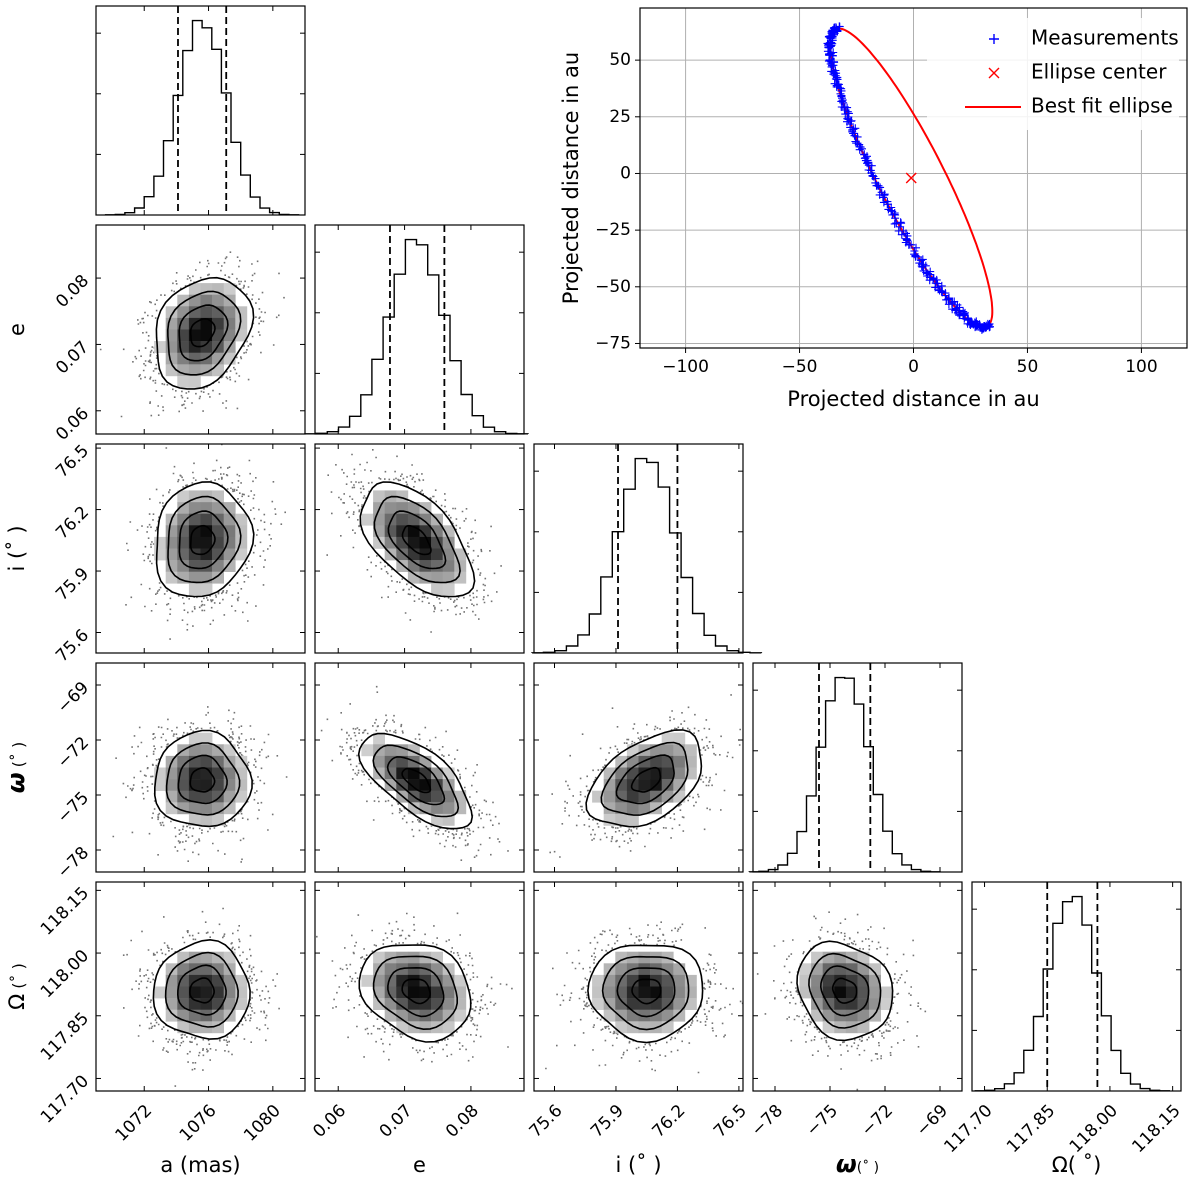  I want to click on ytick-label-i: 76.2, so click(72, 522).